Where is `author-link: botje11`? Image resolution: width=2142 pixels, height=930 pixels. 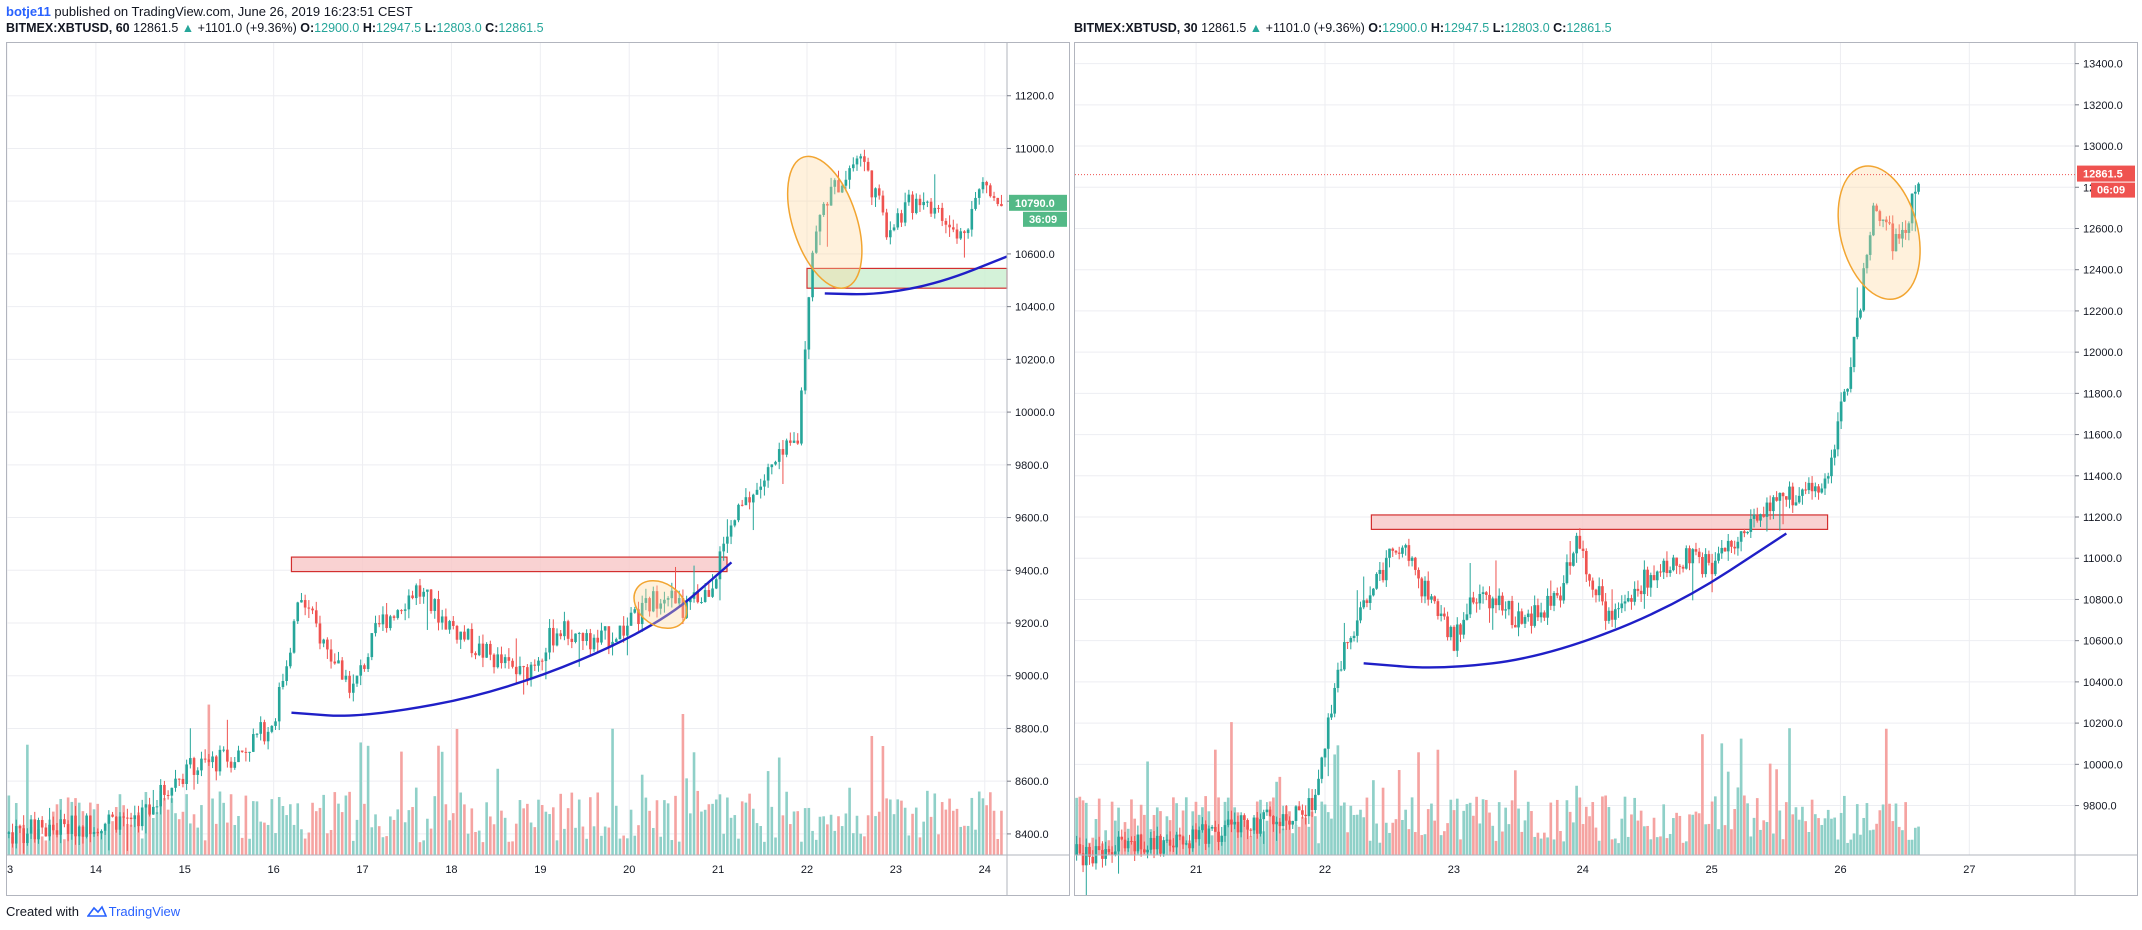 author-link: botje11 is located at coordinates (28, 11).